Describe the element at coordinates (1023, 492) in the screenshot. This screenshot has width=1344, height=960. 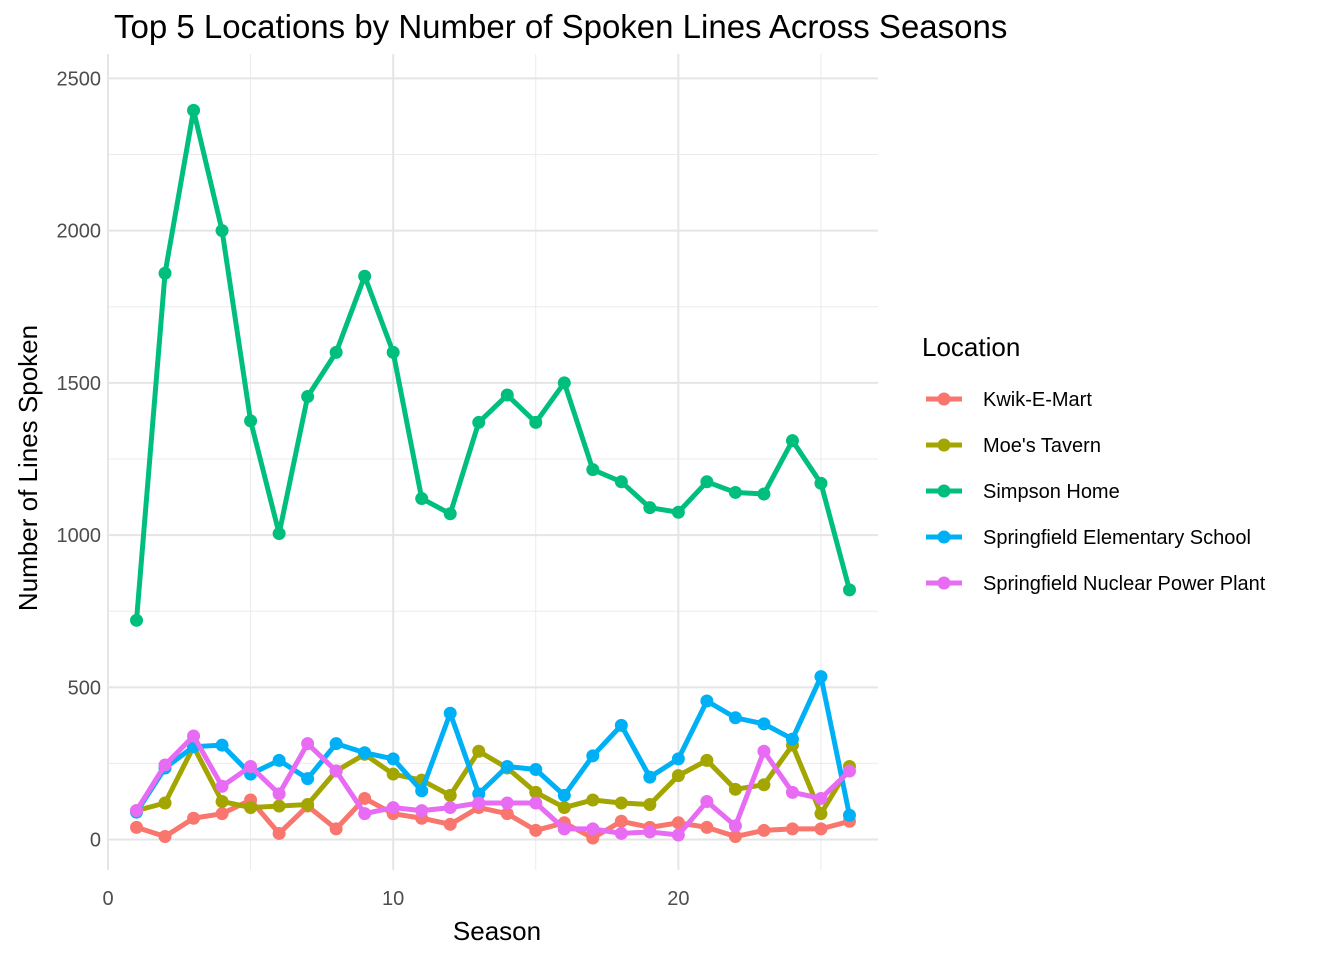
I see `legend-item-simpson-home: Simpson Home` at that location.